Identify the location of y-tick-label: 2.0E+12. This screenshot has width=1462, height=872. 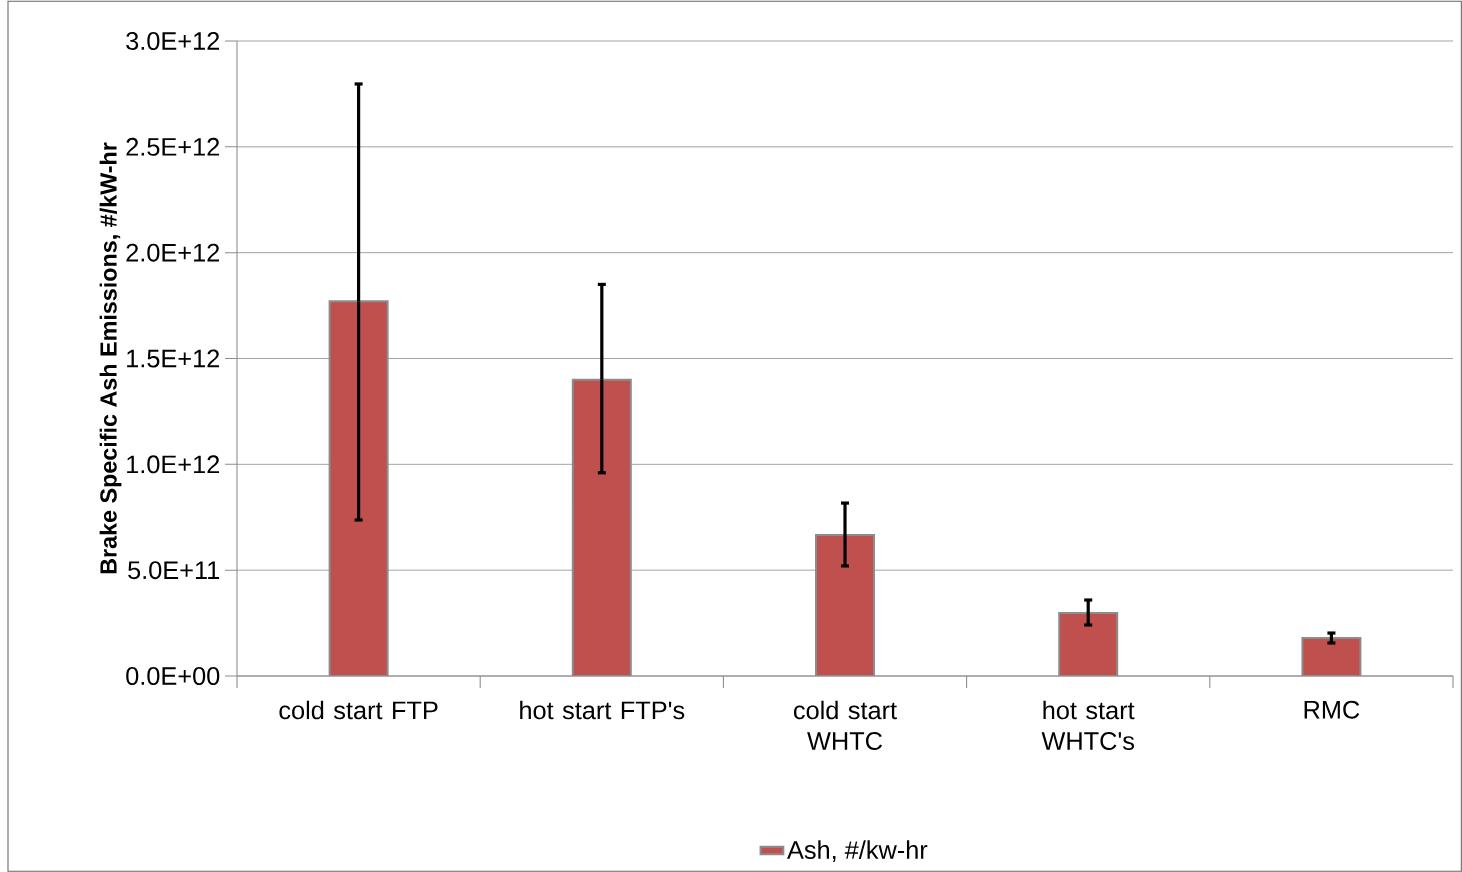
(173, 252).